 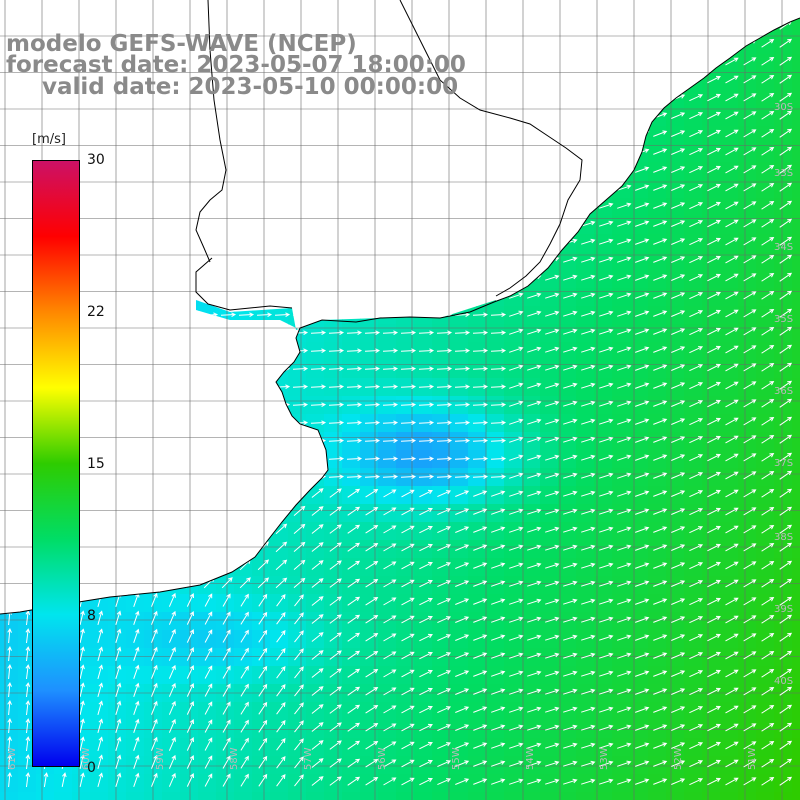 What do you see at coordinates (752, 758) in the screenshot?
I see `lon-label: 51W` at bounding box center [752, 758].